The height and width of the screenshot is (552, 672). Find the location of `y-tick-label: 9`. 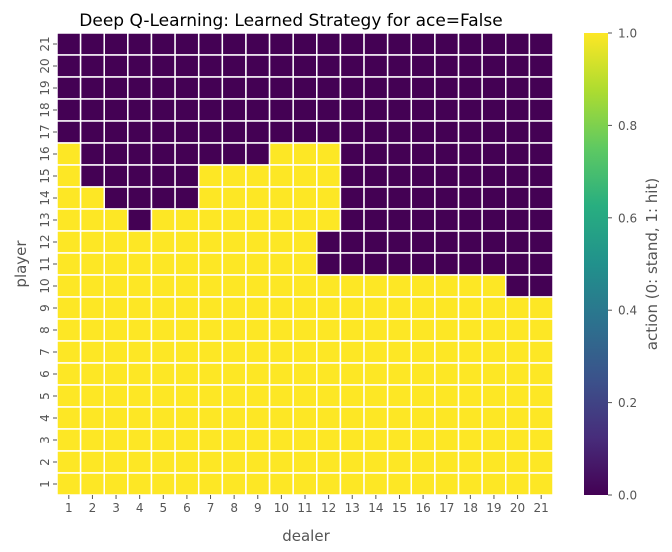

y-tick-label: 9 is located at coordinates (45, 308).